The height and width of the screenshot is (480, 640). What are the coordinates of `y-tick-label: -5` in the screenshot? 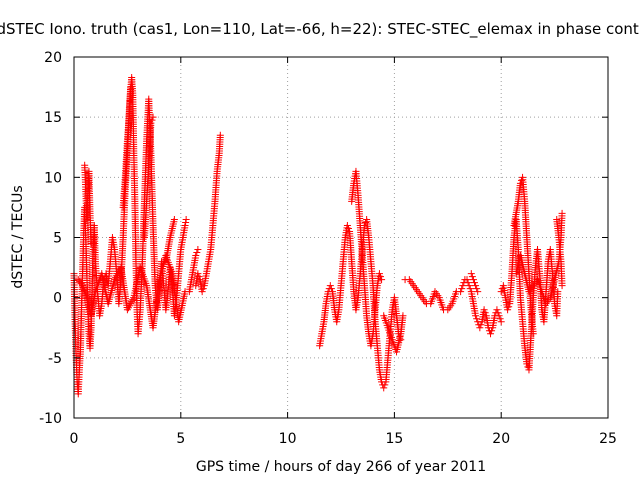 It's located at (55, 359).